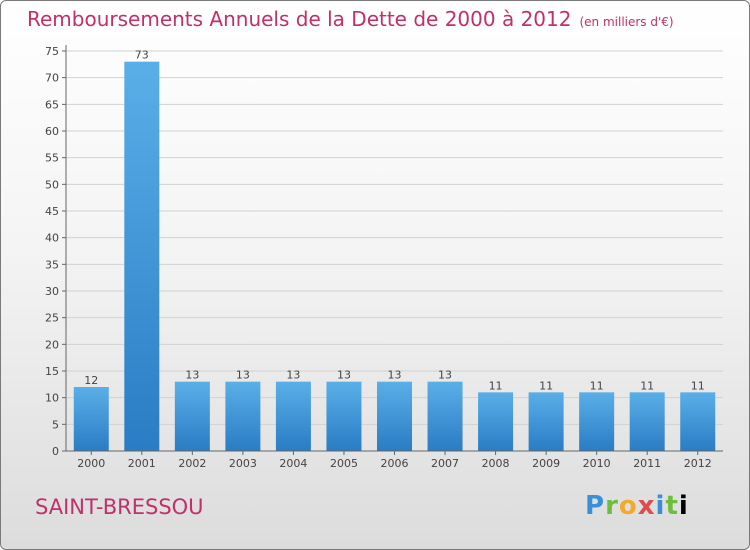 The width and height of the screenshot is (750, 550). What do you see at coordinates (243, 463) in the screenshot?
I see `x-tick-label: 2003` at bounding box center [243, 463].